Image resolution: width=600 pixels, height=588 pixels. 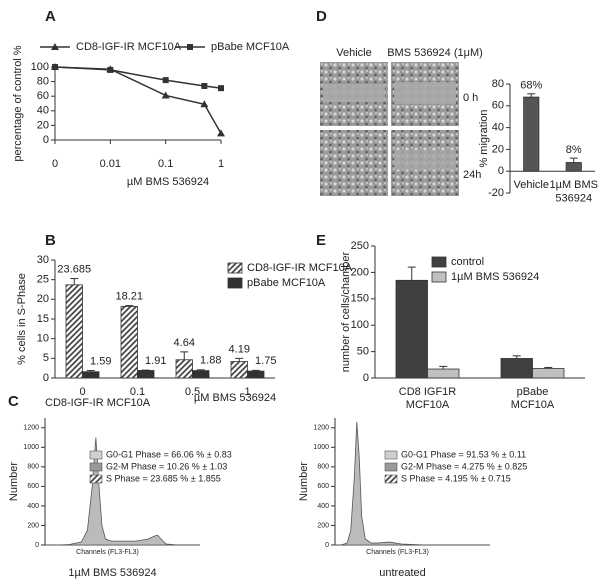 I want to click on data-label: 23.685, so click(x=74, y=269).